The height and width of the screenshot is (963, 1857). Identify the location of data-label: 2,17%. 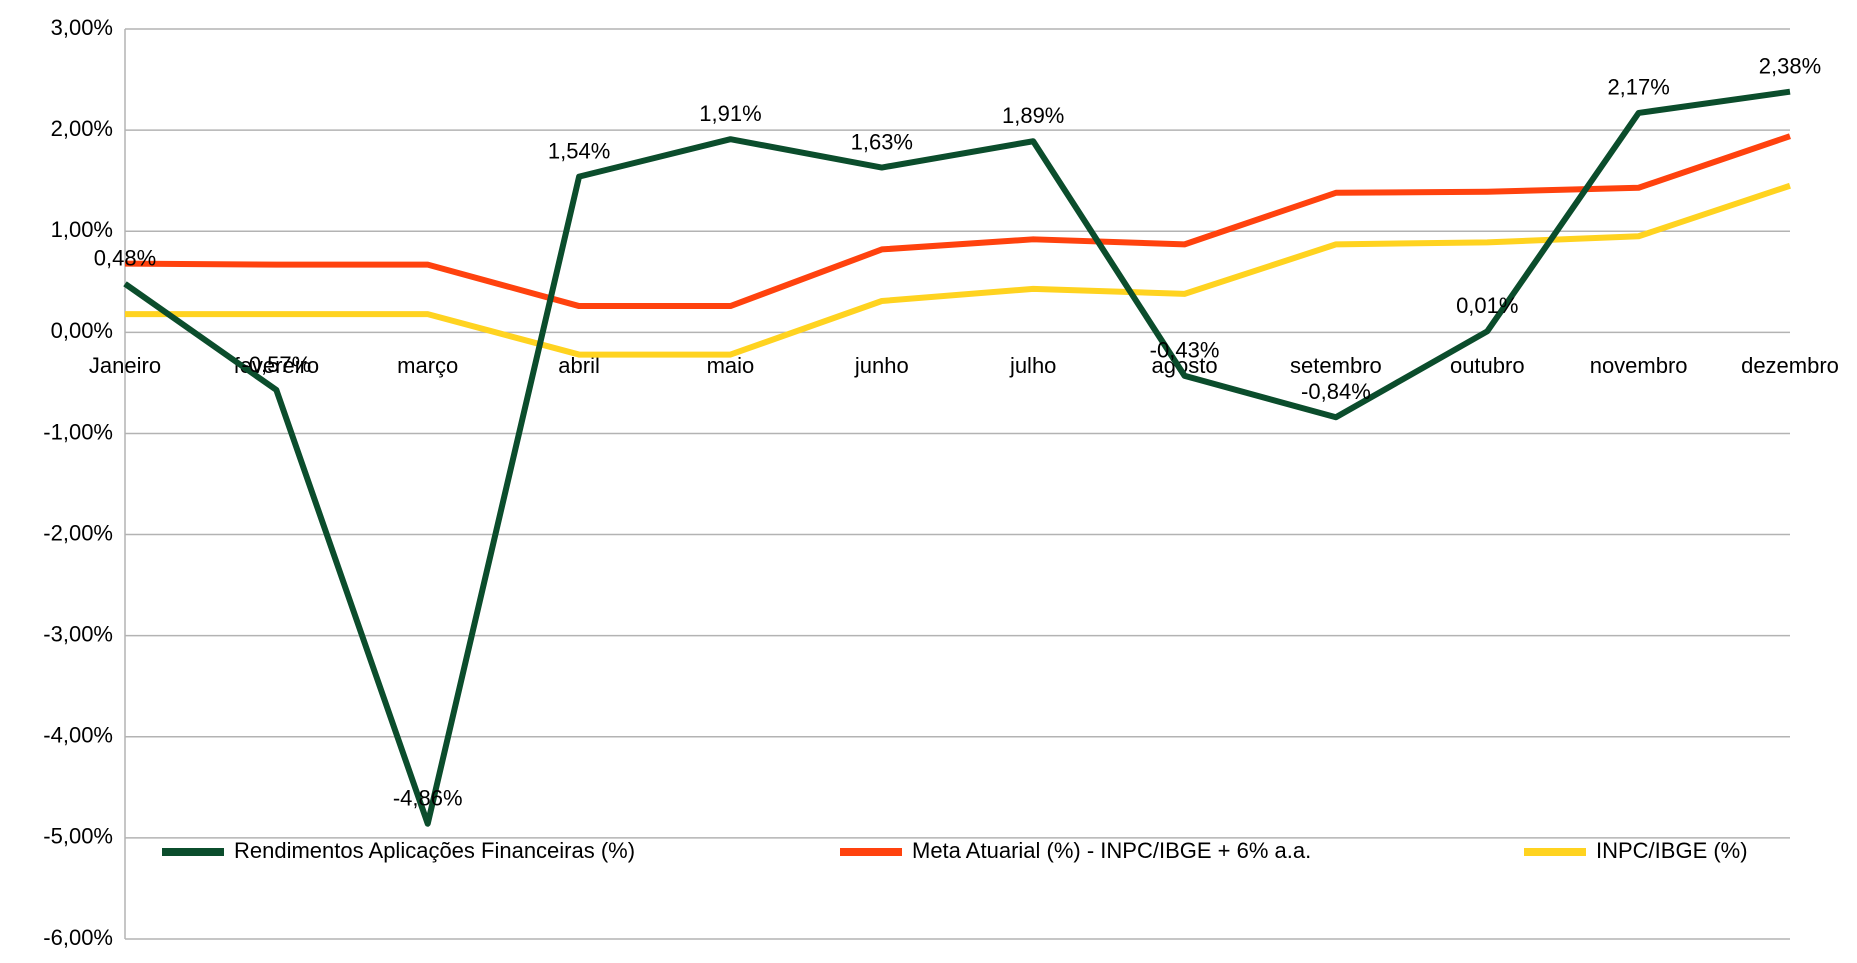
(1638, 87).